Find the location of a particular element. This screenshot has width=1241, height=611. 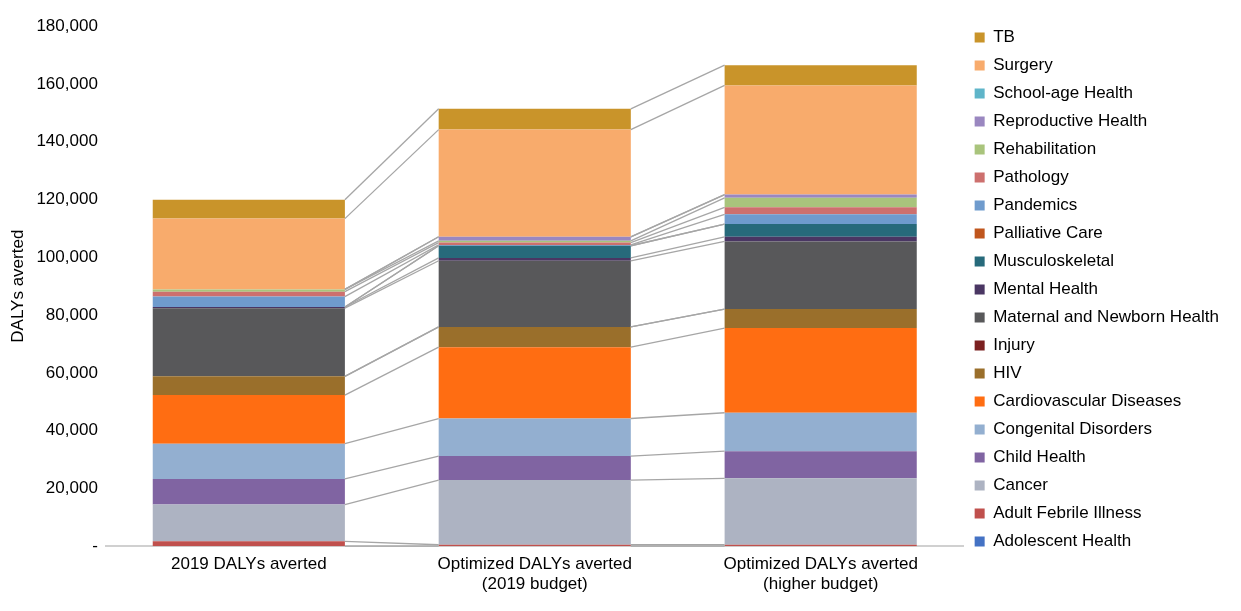

y-tick-label: - is located at coordinates (95, 545).